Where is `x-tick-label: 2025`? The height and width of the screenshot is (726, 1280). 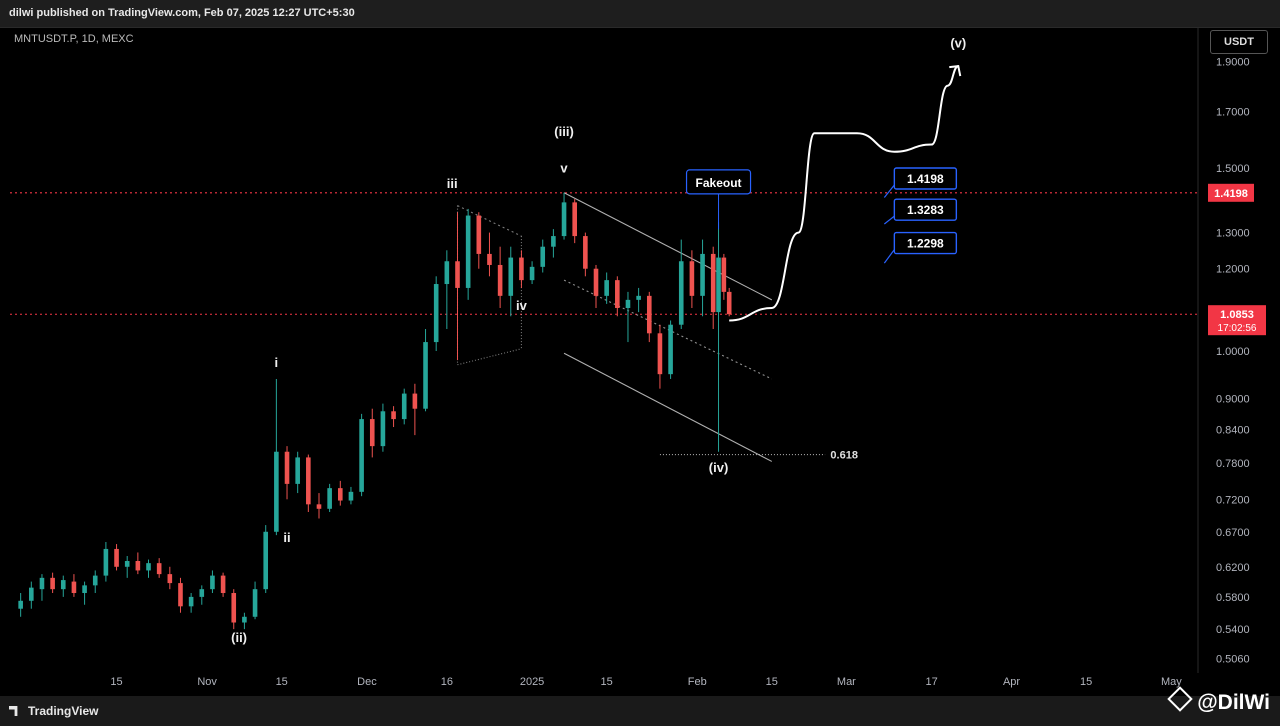
x-tick-label: 2025 is located at coordinates (532, 682).